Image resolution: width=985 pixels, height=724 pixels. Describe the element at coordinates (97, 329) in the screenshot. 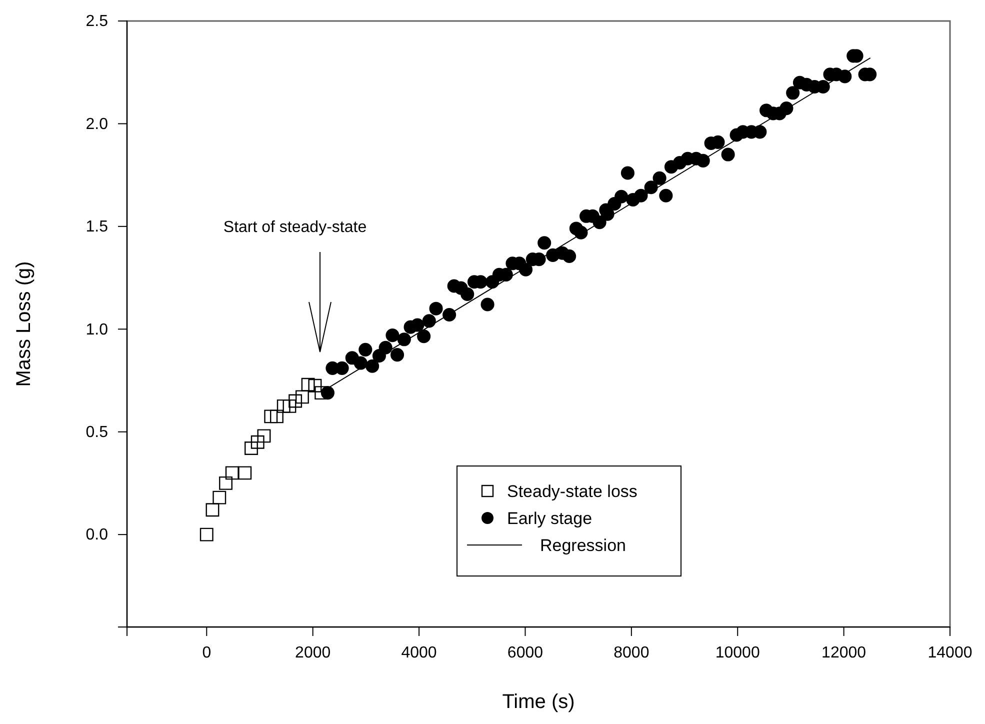

I see `y-tick-label: 1.0` at that location.